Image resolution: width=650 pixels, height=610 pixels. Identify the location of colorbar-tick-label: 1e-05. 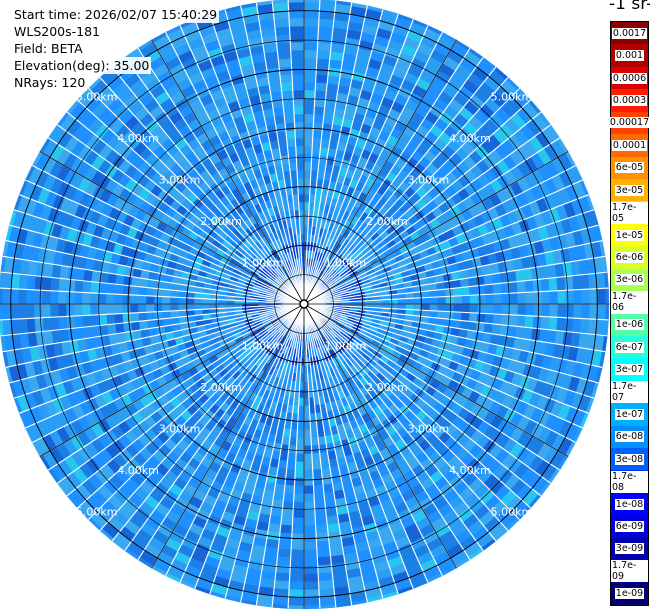
(629, 235).